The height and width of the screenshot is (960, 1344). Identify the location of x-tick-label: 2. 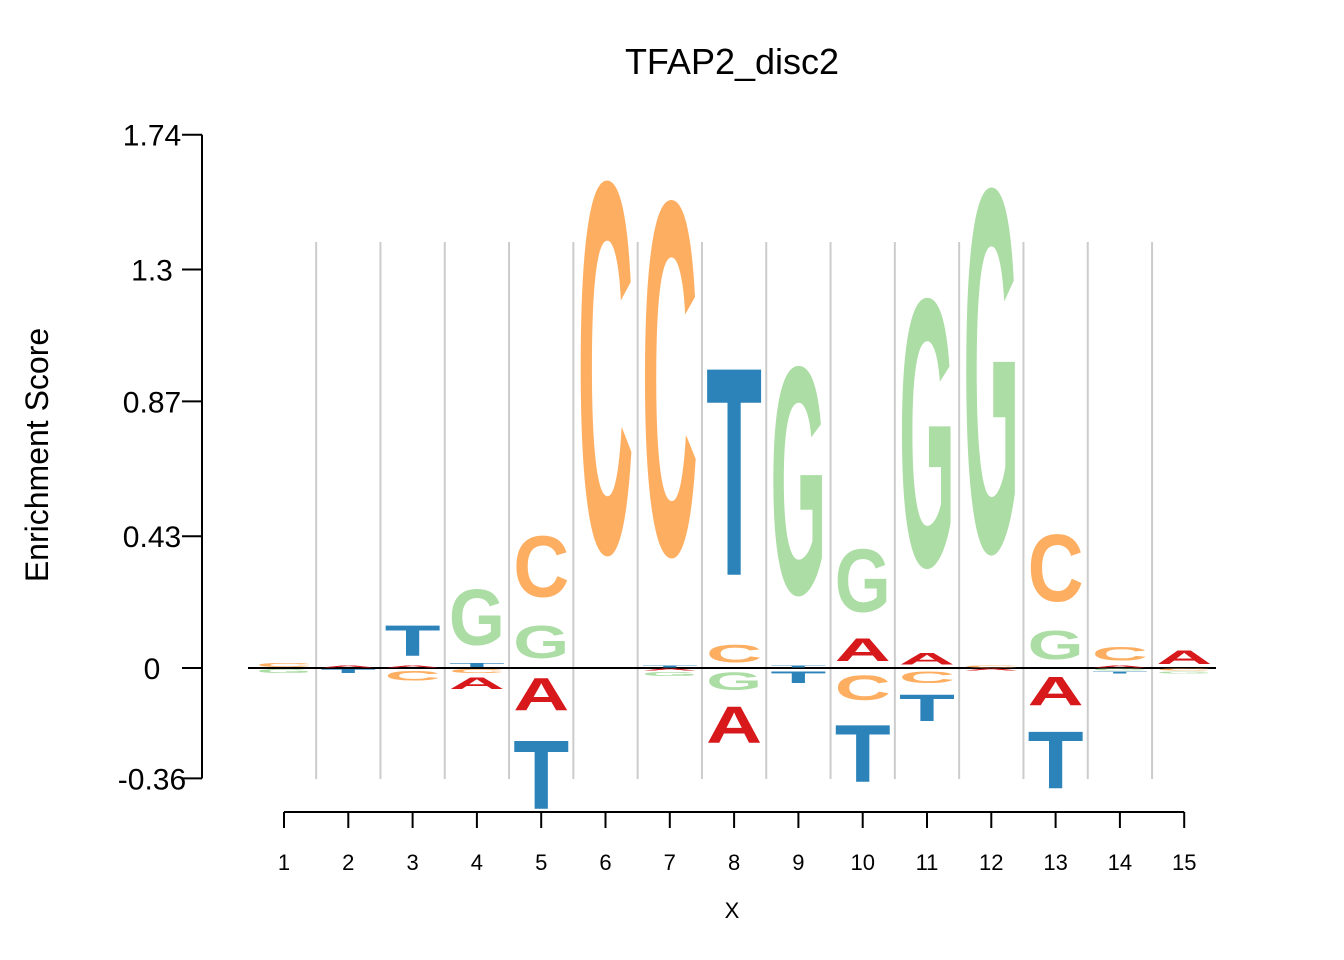
(348, 862).